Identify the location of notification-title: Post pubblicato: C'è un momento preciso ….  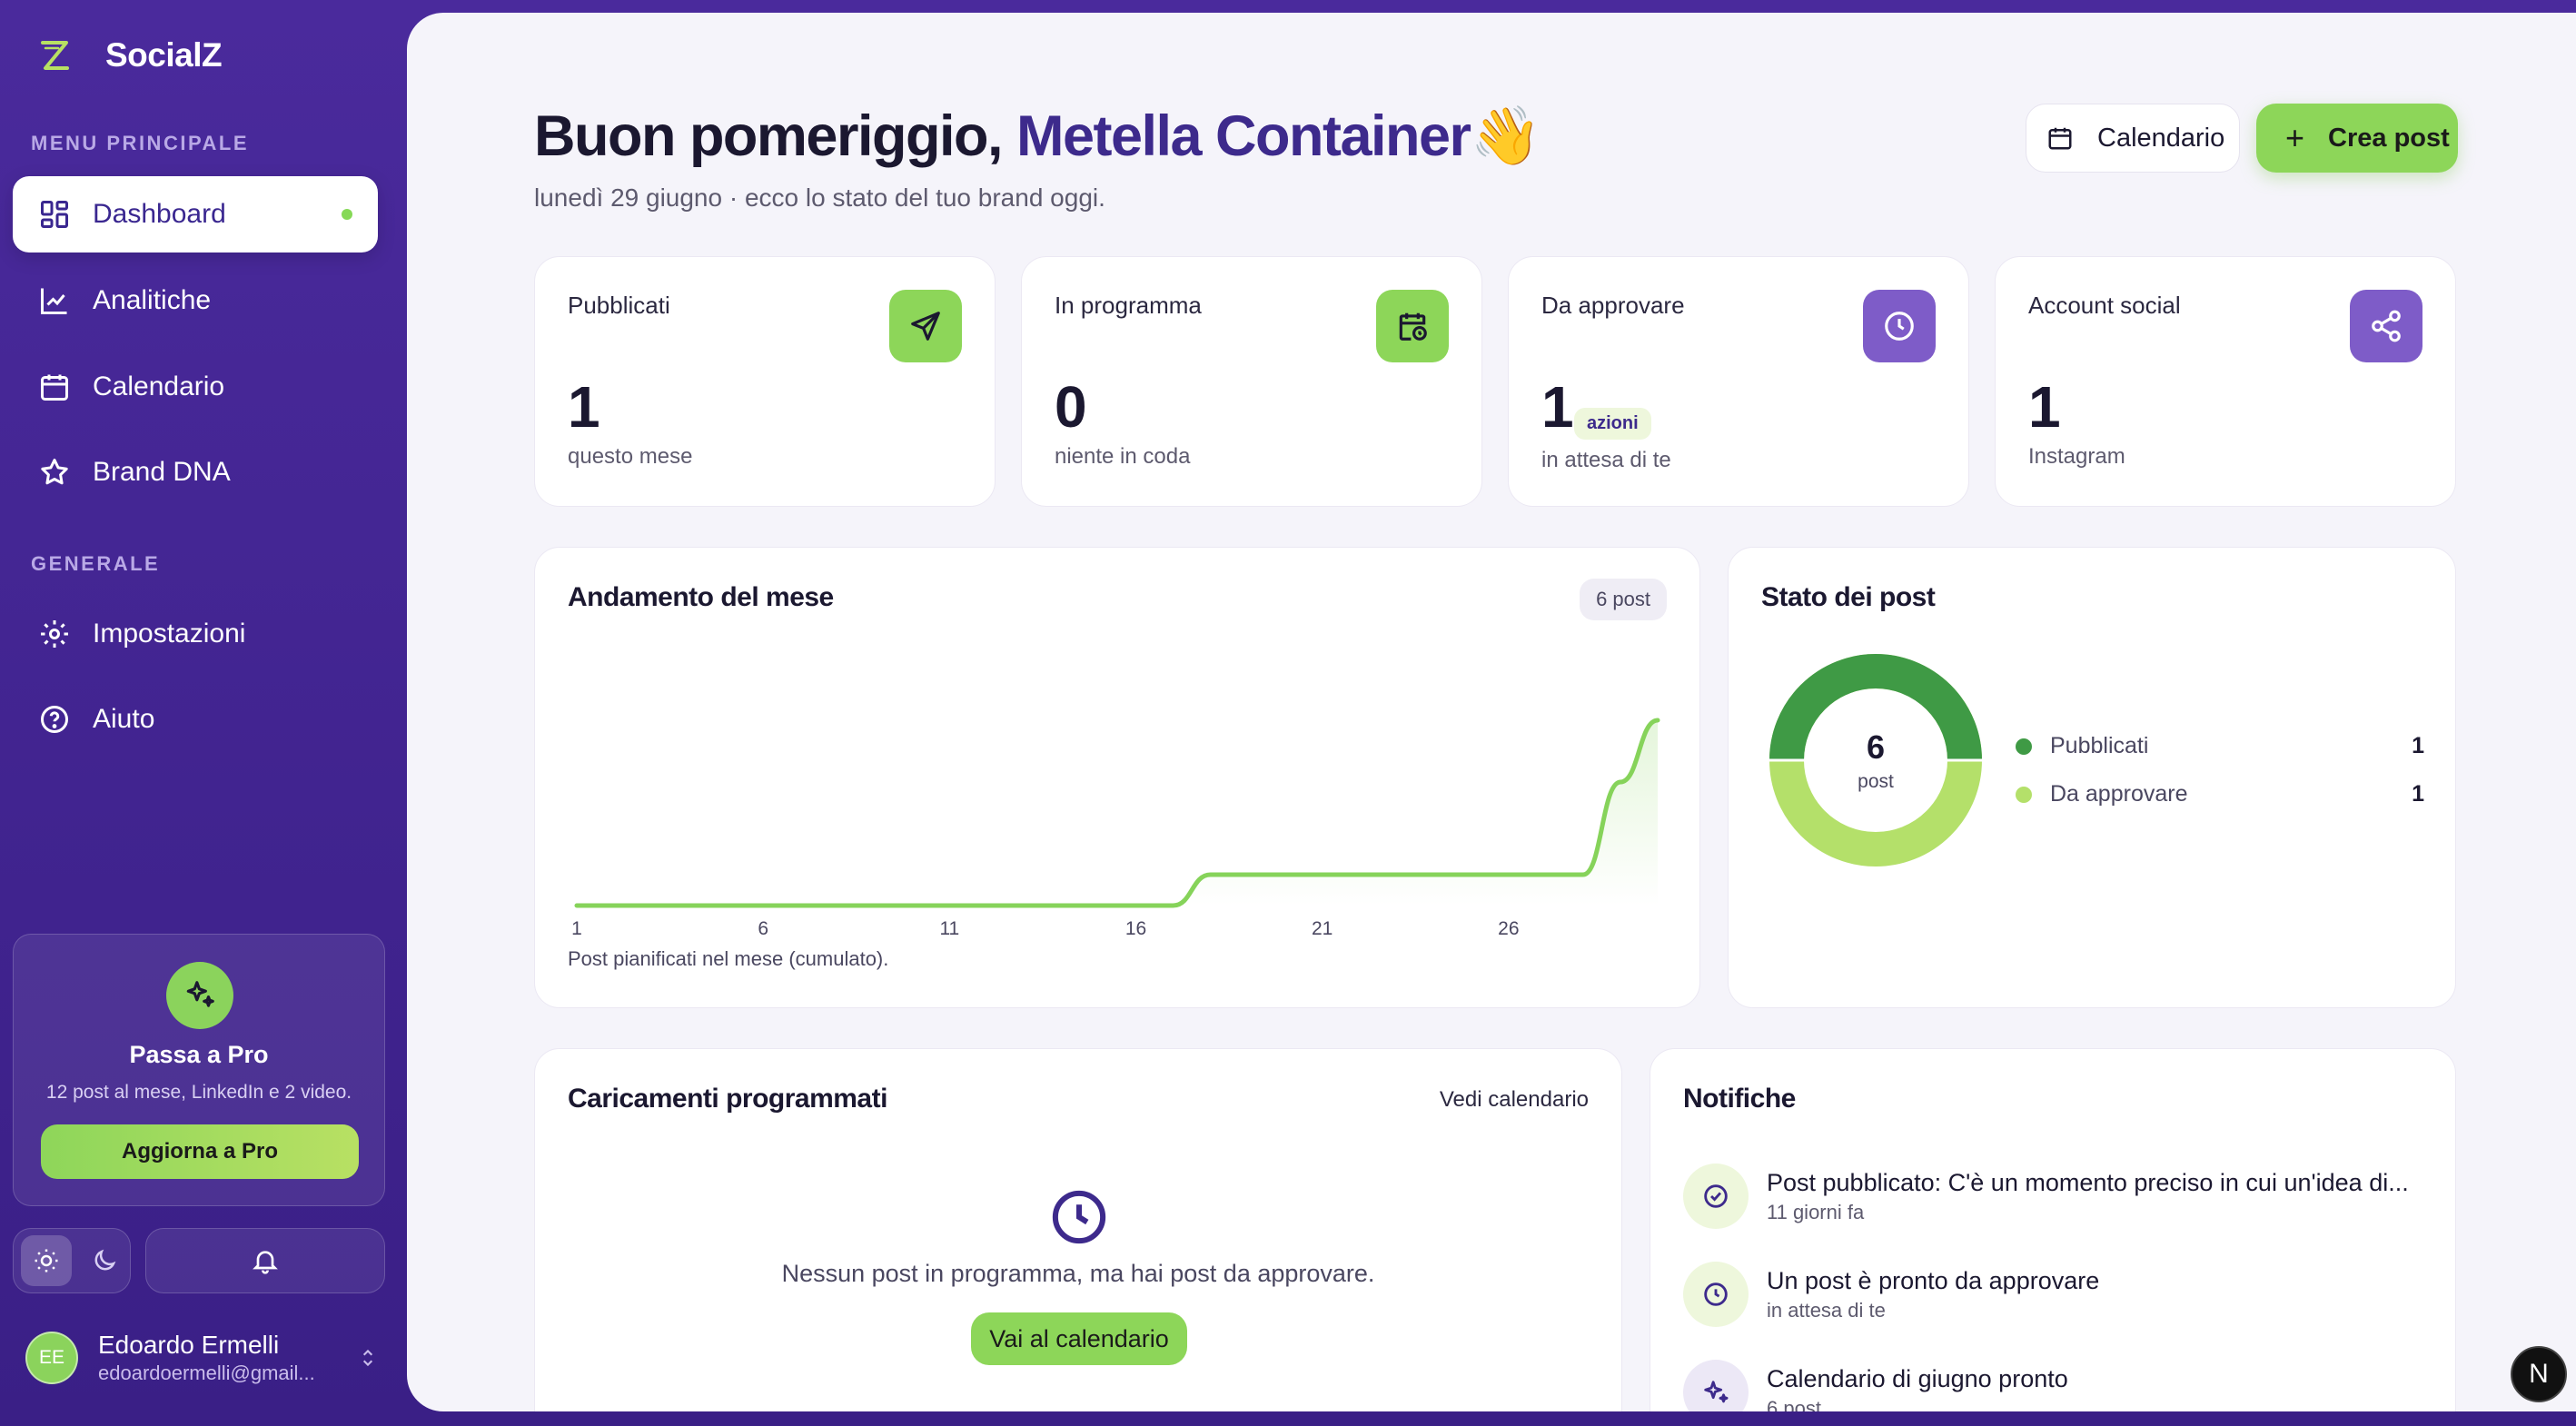
(2088, 1182).